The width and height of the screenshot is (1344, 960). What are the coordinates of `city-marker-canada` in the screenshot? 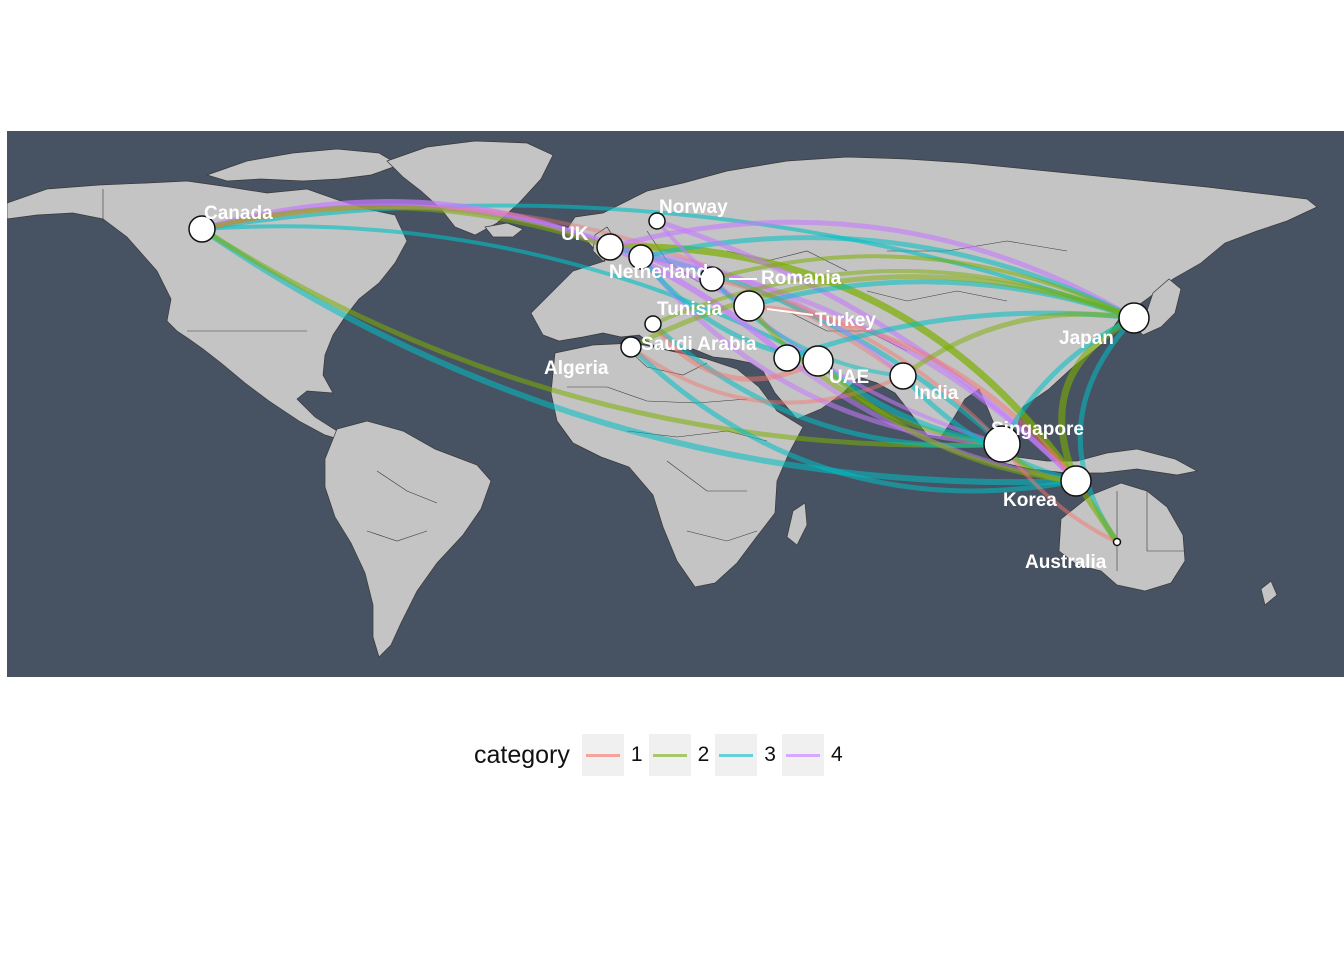 It's located at (202, 229).